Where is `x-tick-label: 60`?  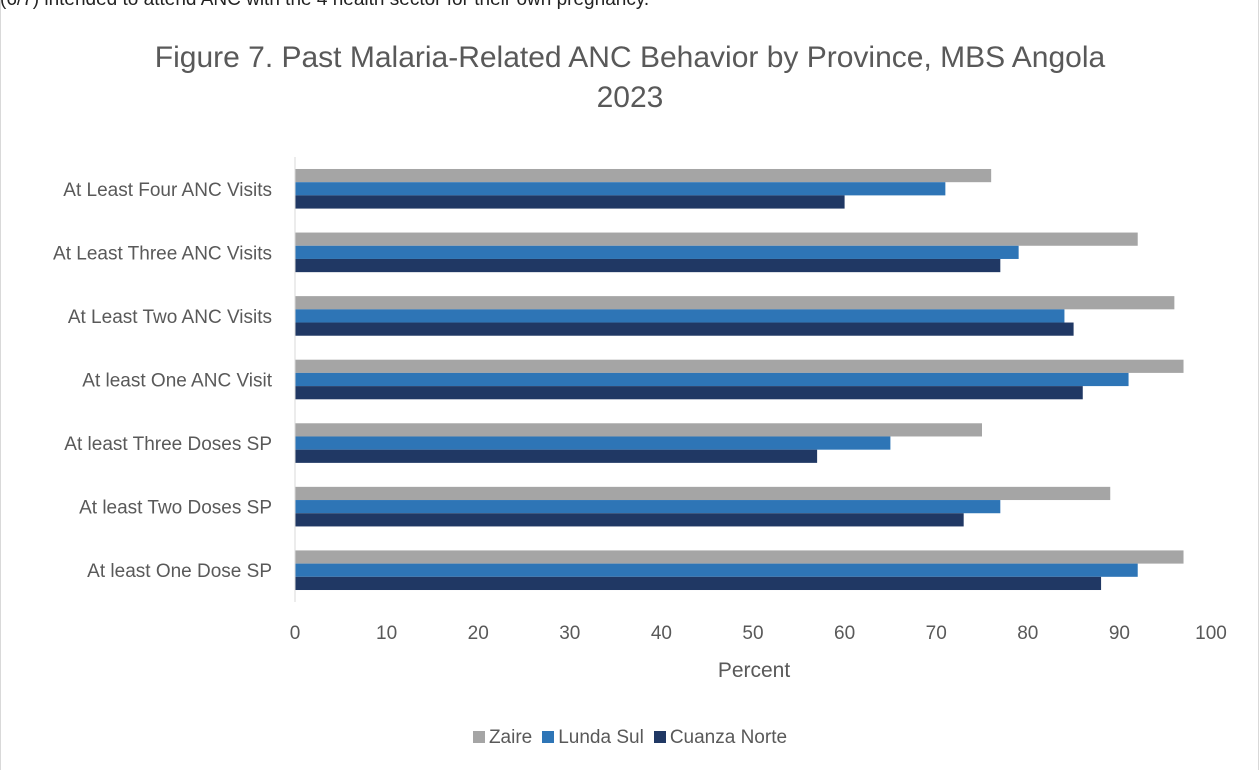
x-tick-label: 60 is located at coordinates (844, 633).